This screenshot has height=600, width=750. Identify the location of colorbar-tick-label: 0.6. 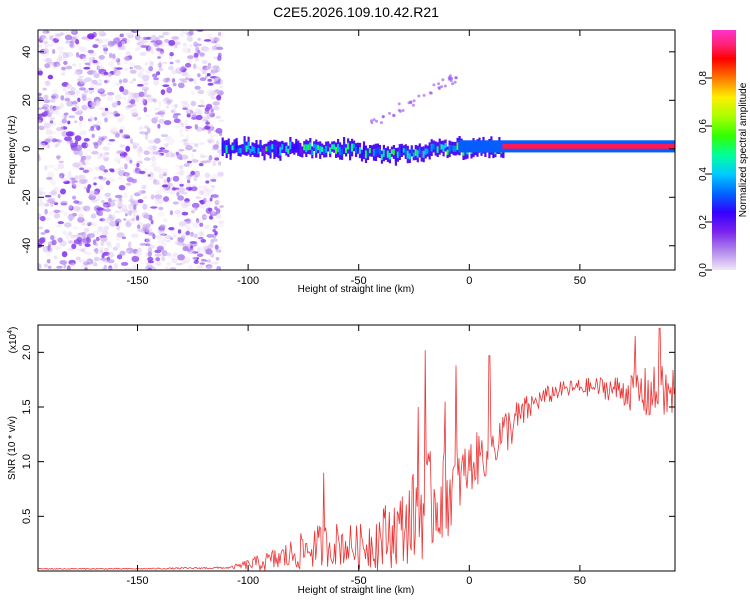
(703, 126).